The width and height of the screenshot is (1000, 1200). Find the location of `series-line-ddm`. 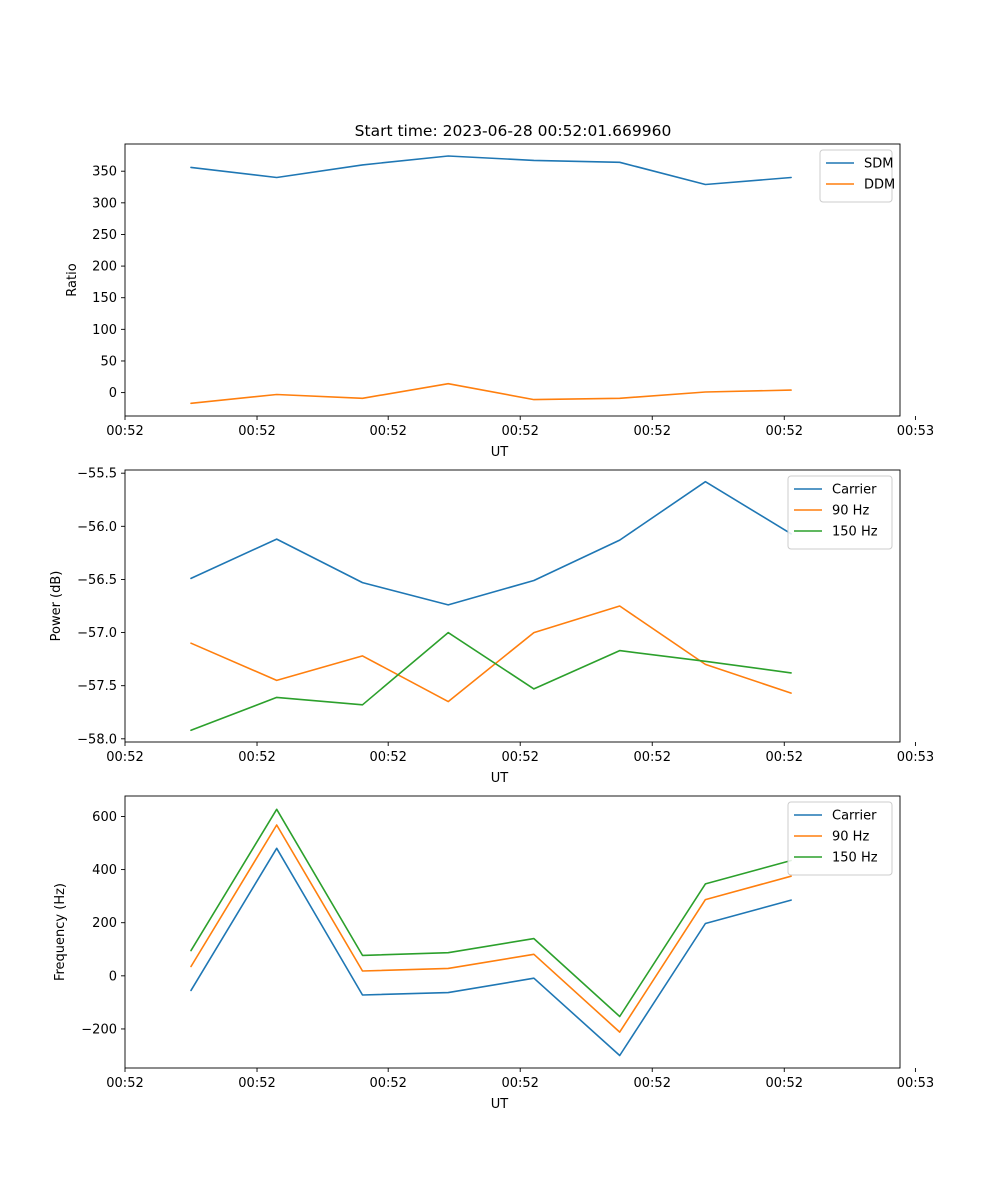

series-line-ddm is located at coordinates (491, 393).